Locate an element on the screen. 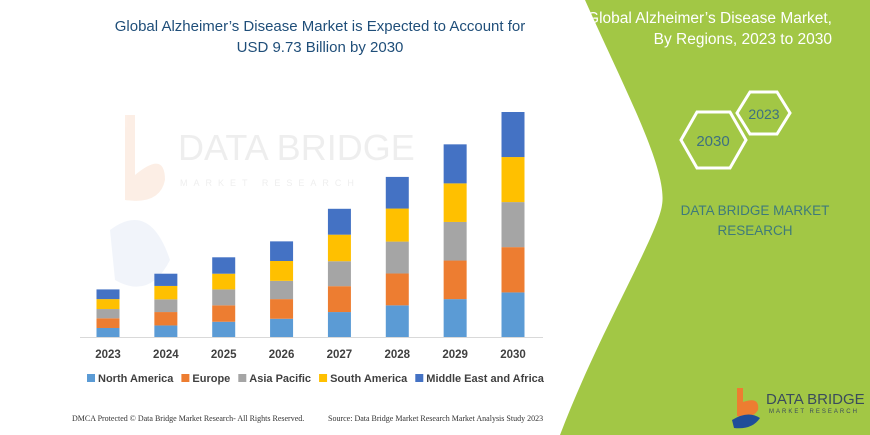  bar-2026-asia-pacific is located at coordinates (282, 290).